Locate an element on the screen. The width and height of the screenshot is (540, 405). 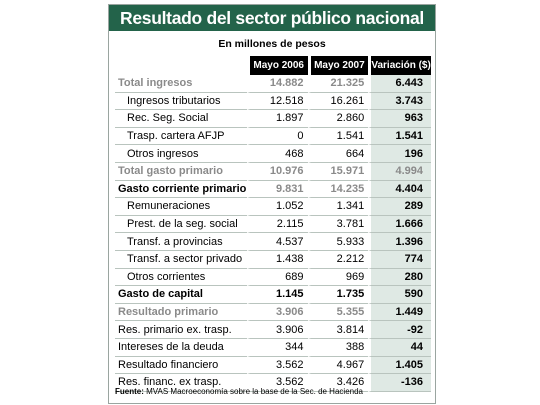
value-variation: 1.449 is located at coordinates (399, 312).